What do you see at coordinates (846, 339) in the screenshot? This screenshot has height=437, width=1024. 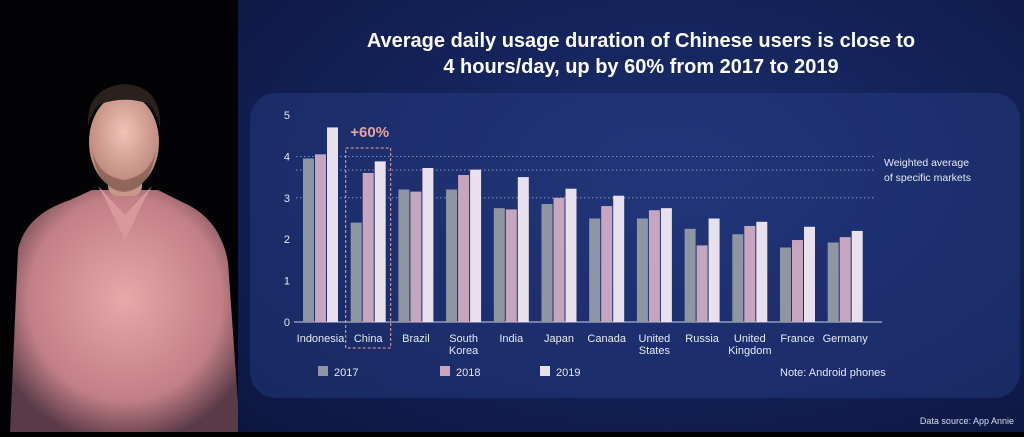 I see `category-label: Germany` at bounding box center [846, 339].